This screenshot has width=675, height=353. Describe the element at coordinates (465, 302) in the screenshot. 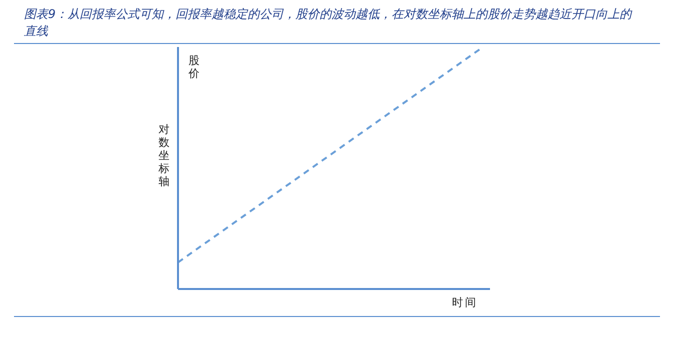

I see `x-axis-title: 时间` at that location.